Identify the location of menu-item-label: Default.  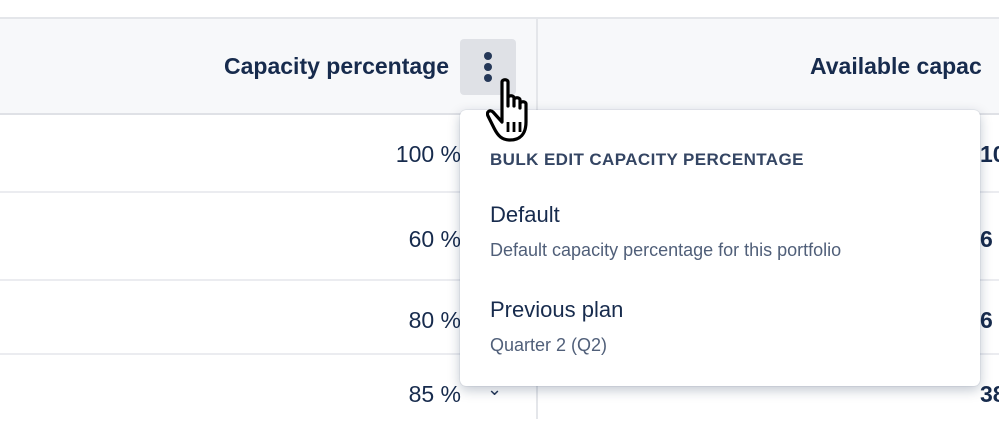
(525, 214).